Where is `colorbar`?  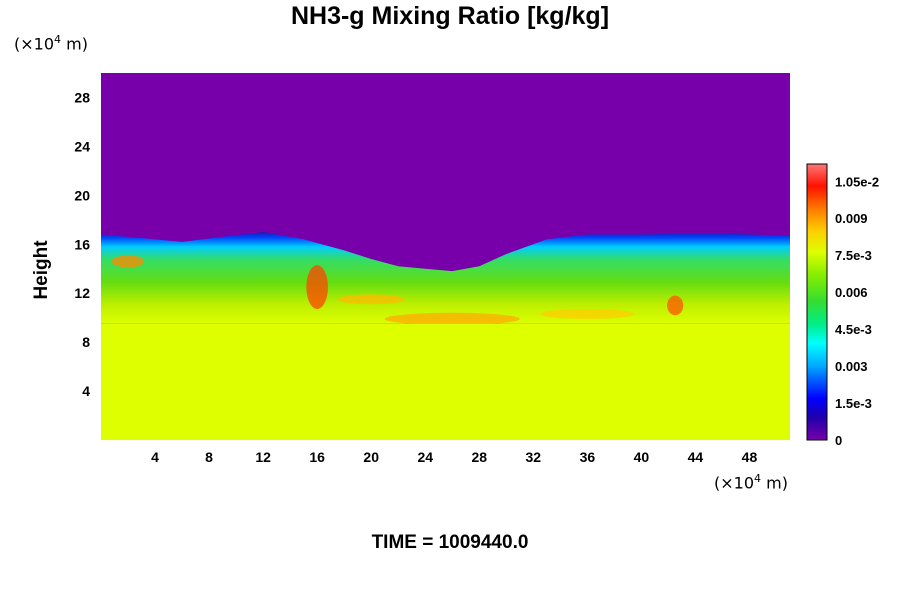
colorbar is located at coordinates (817, 302).